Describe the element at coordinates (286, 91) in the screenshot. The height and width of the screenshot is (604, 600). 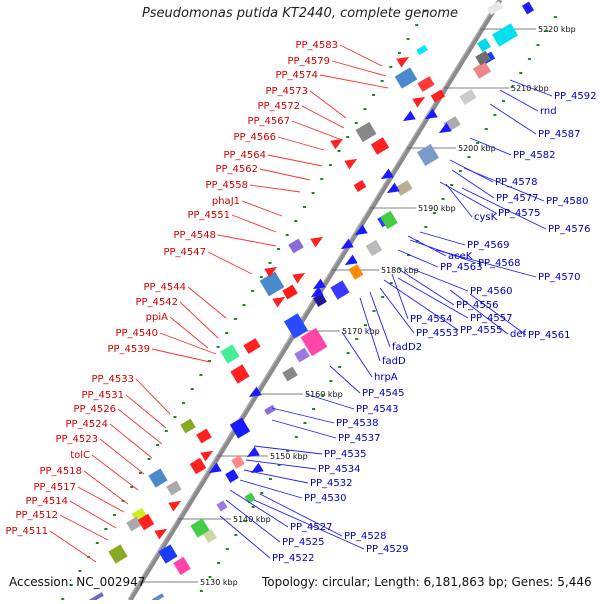
I see `gene-label-left: PP_4573` at that location.